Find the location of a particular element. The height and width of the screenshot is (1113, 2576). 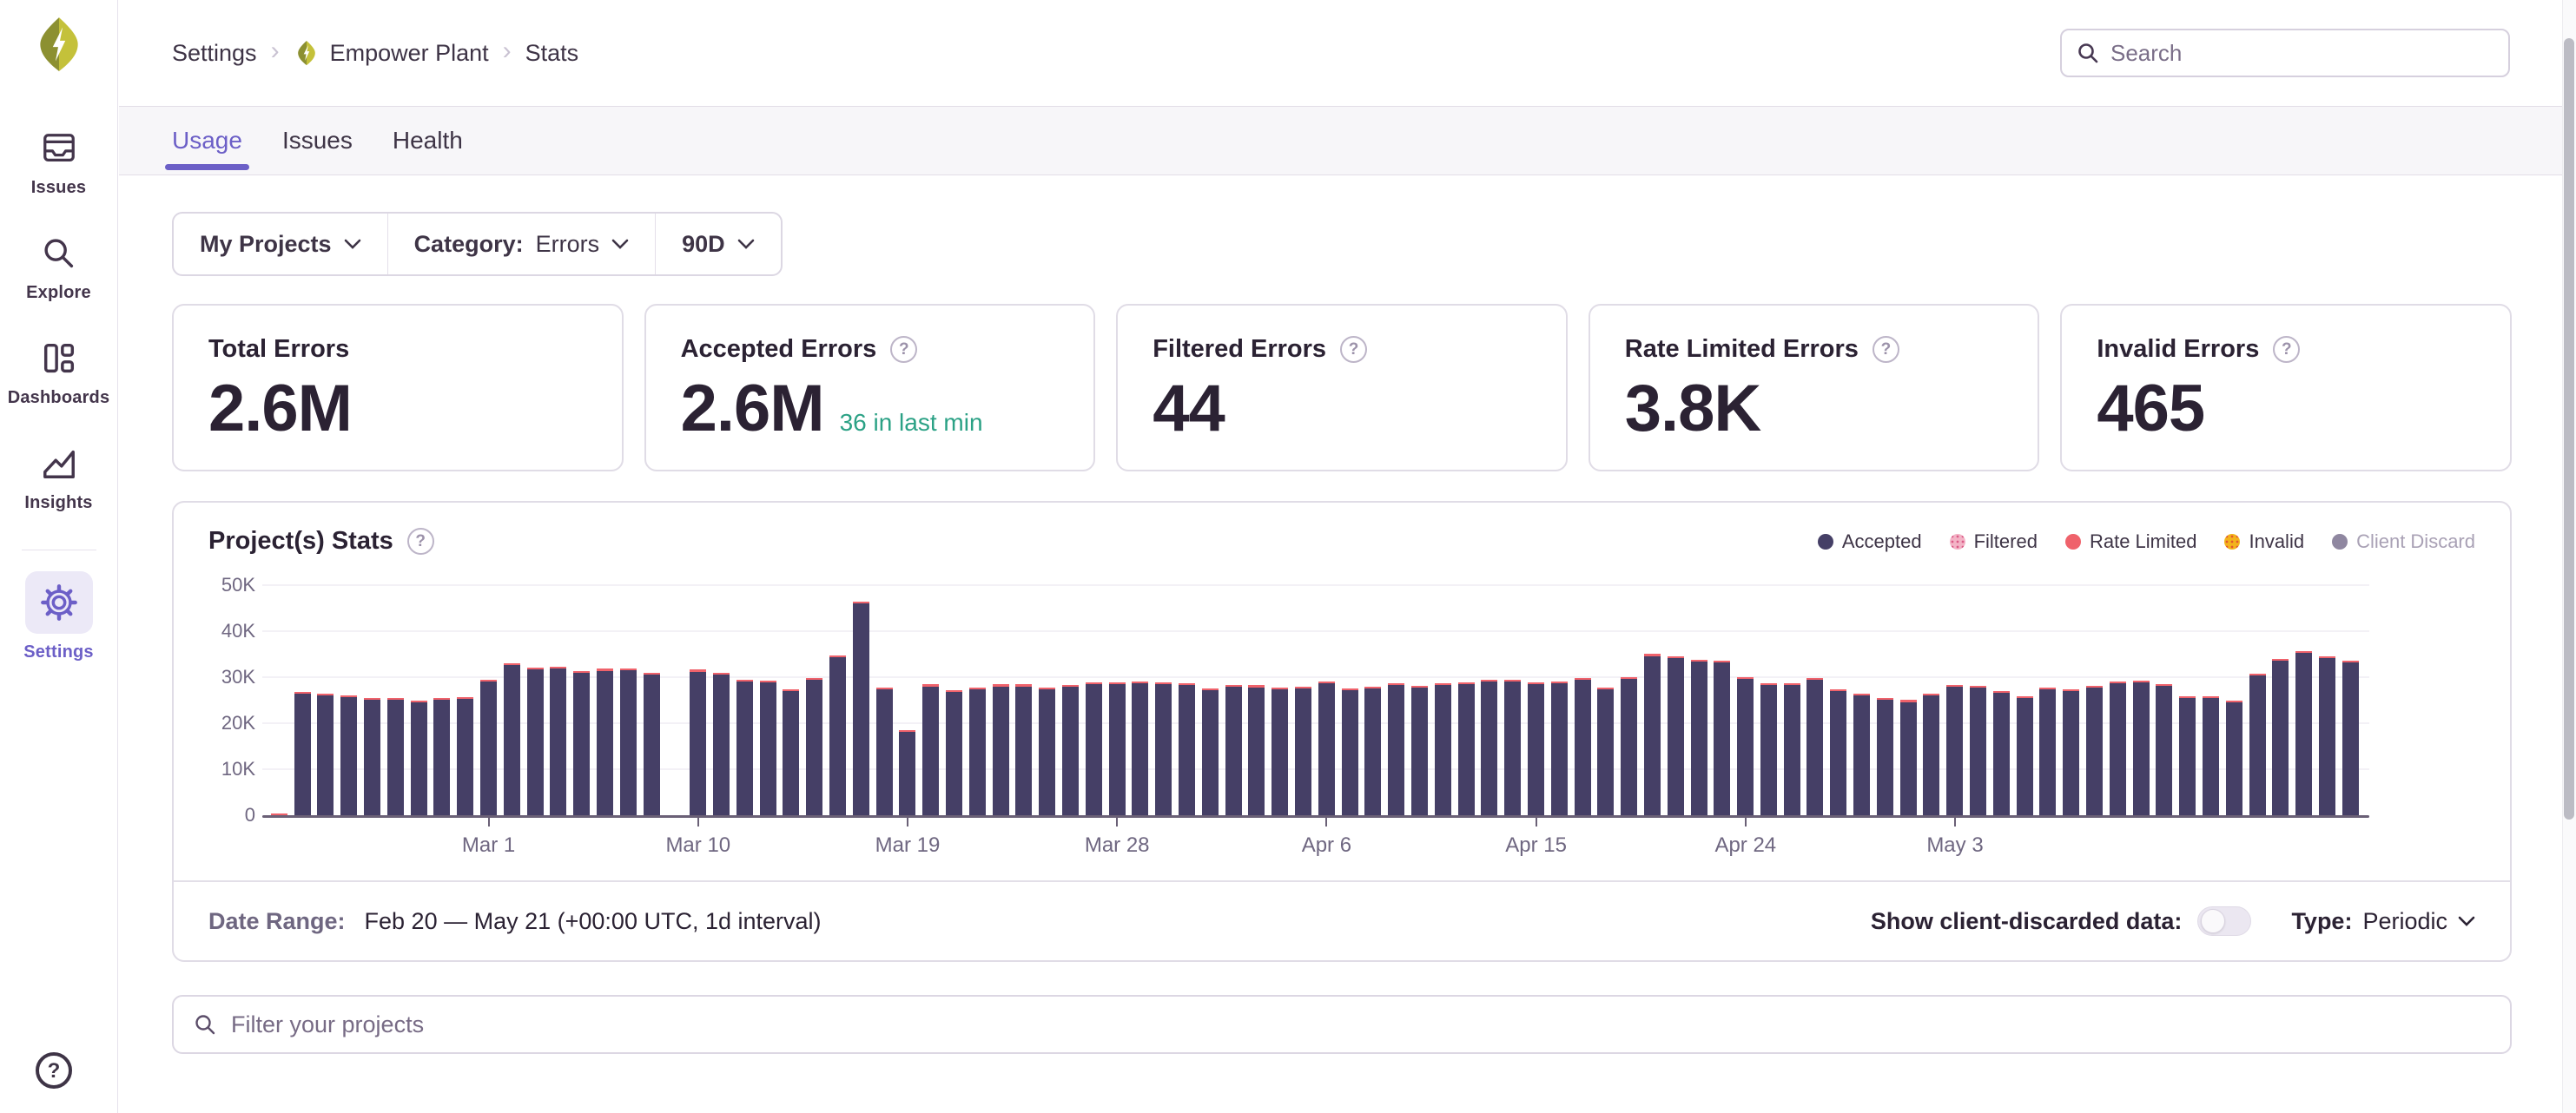

global-search-input: Search is located at coordinates (2285, 53).